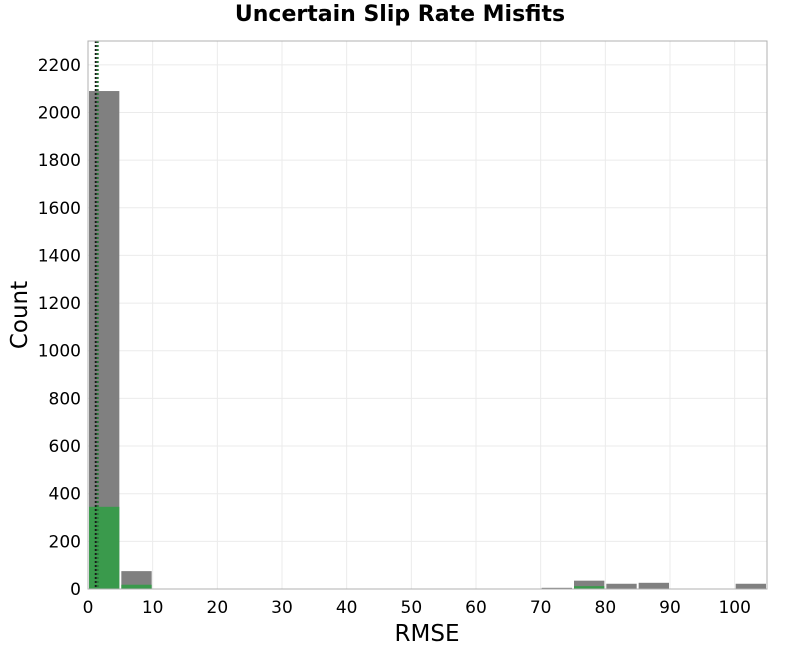 The image size is (800, 650). What do you see at coordinates (400, 14) in the screenshot?
I see `chart-title: Uncertain Slip Rate Misfits` at bounding box center [400, 14].